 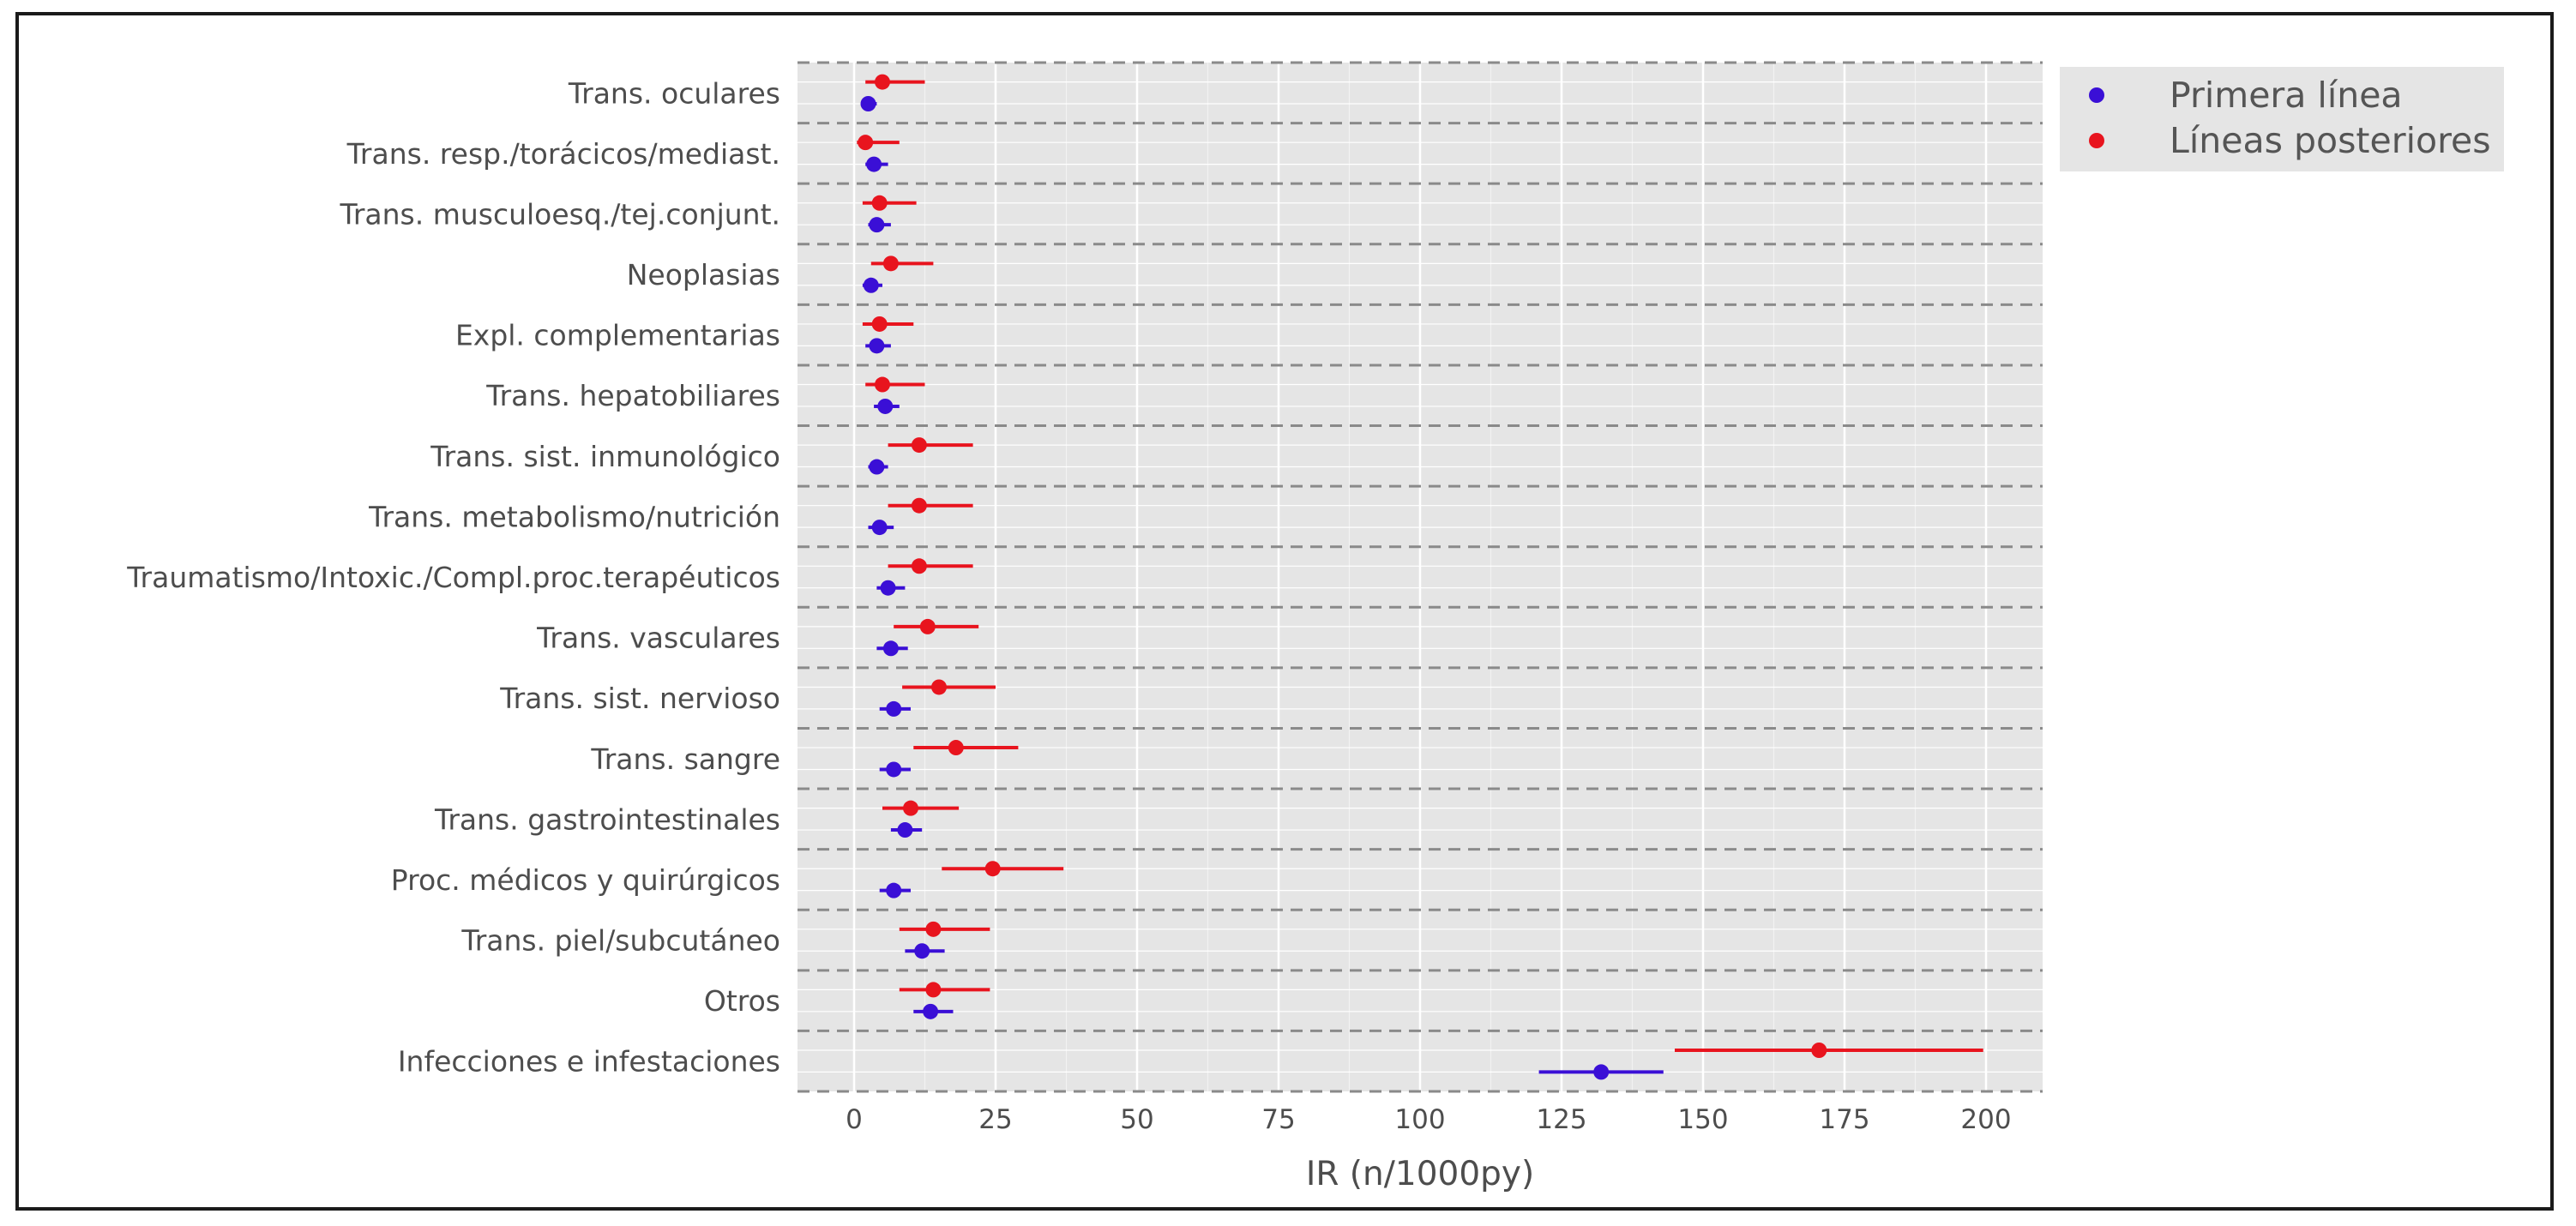 What do you see at coordinates (560, 214) in the screenshot?
I see `category-label: Trans. musculoesq./tej.conjunt.` at bounding box center [560, 214].